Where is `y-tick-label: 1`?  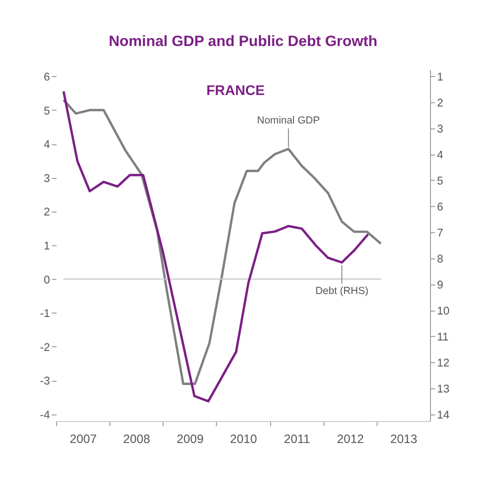
y-tick-label: 1 is located at coordinates (47, 246).